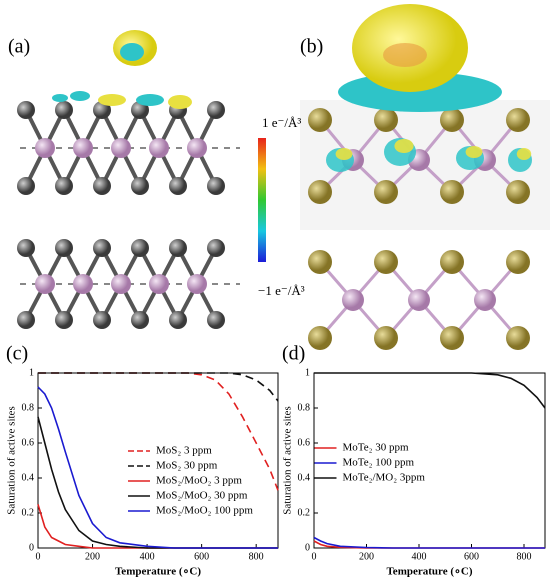 This screenshot has height=584, width=550. What do you see at coordinates (376, 448) in the screenshot?
I see `legend-label: MoTe₂ 30 ppm` at bounding box center [376, 448].